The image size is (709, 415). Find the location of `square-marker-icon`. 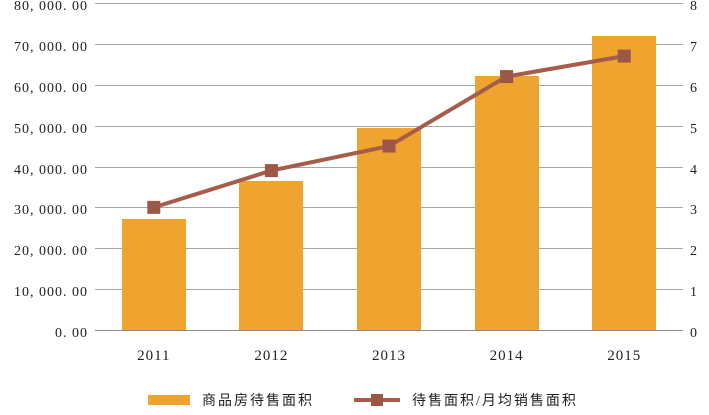

square-marker-icon is located at coordinates (377, 400).